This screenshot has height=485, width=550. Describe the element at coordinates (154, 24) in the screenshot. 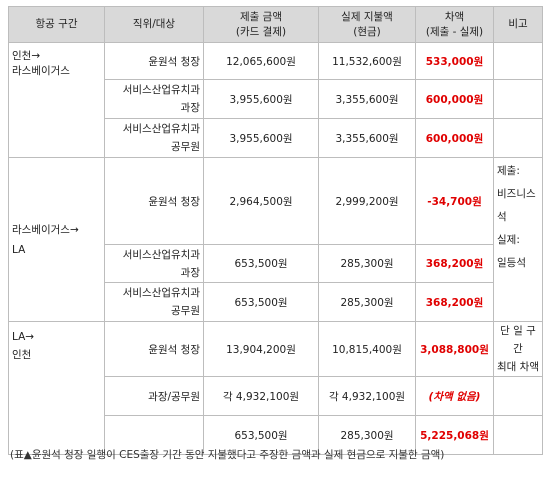

I see `header-position: 직위/대상` at that location.